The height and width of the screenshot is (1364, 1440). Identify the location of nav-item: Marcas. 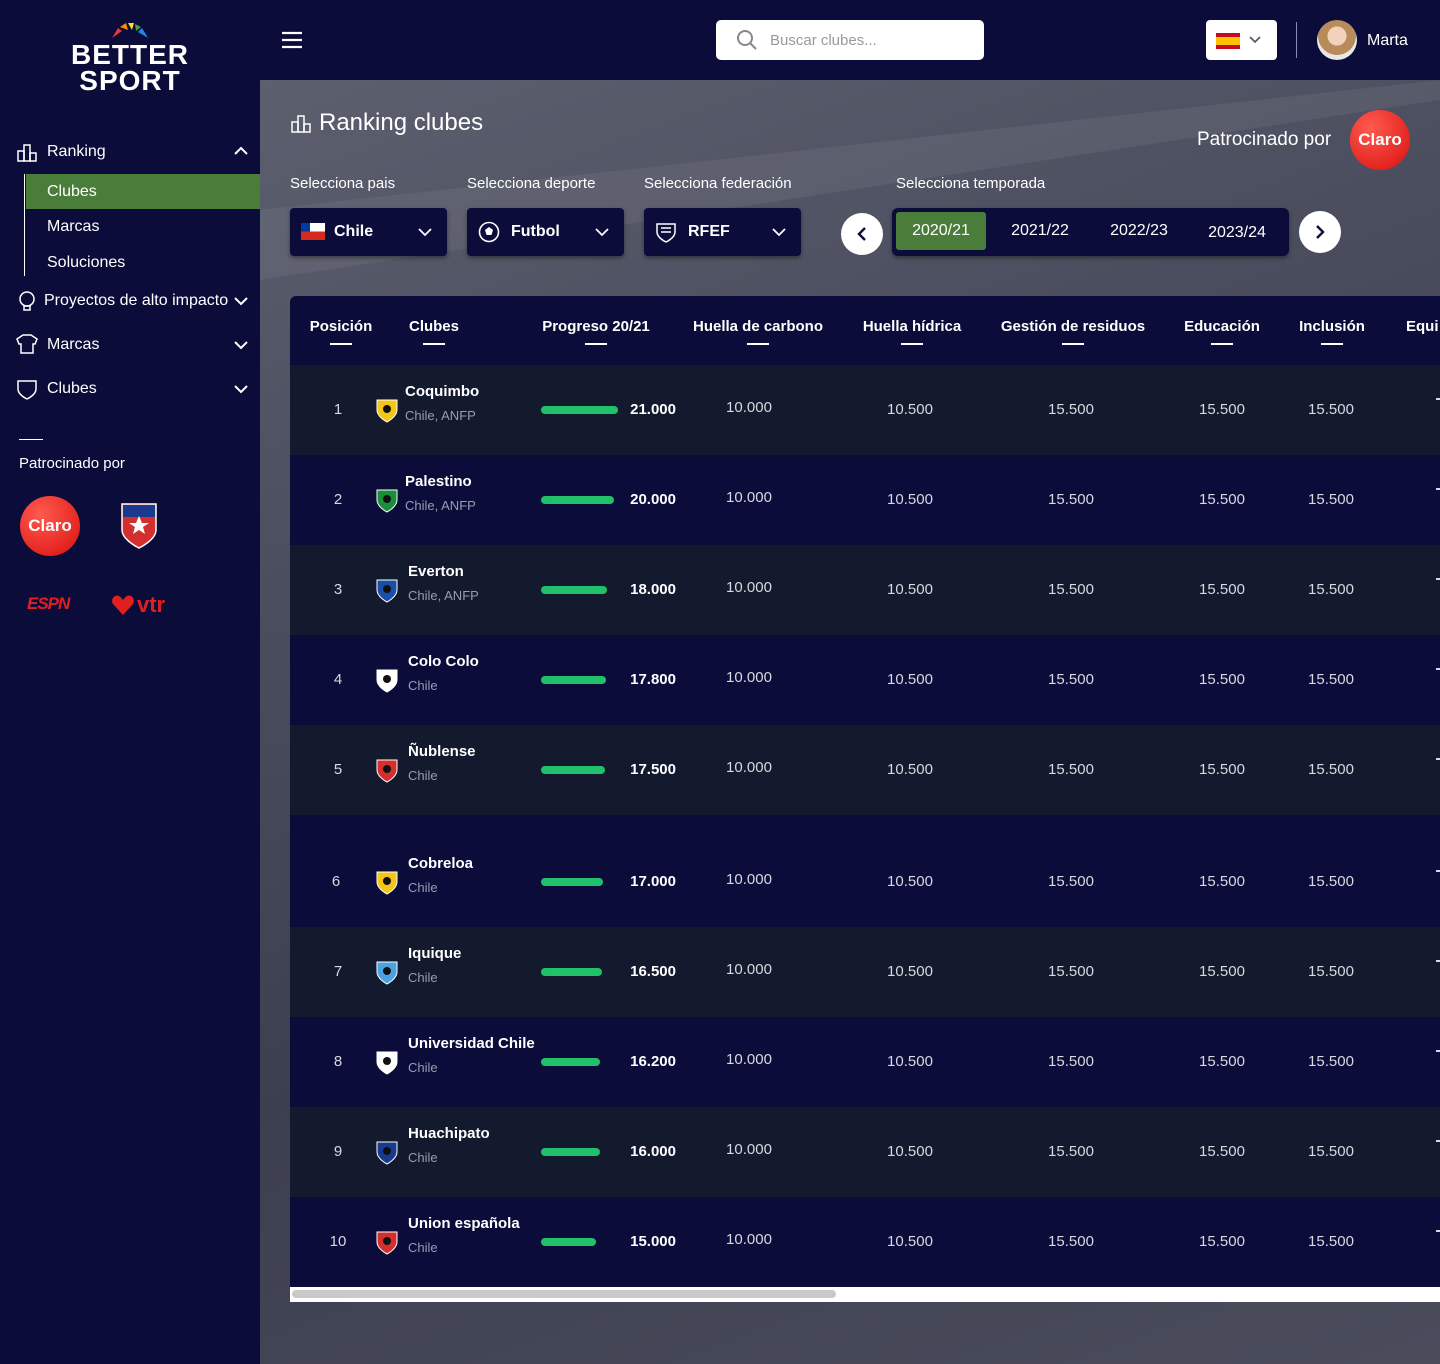
(73, 344).